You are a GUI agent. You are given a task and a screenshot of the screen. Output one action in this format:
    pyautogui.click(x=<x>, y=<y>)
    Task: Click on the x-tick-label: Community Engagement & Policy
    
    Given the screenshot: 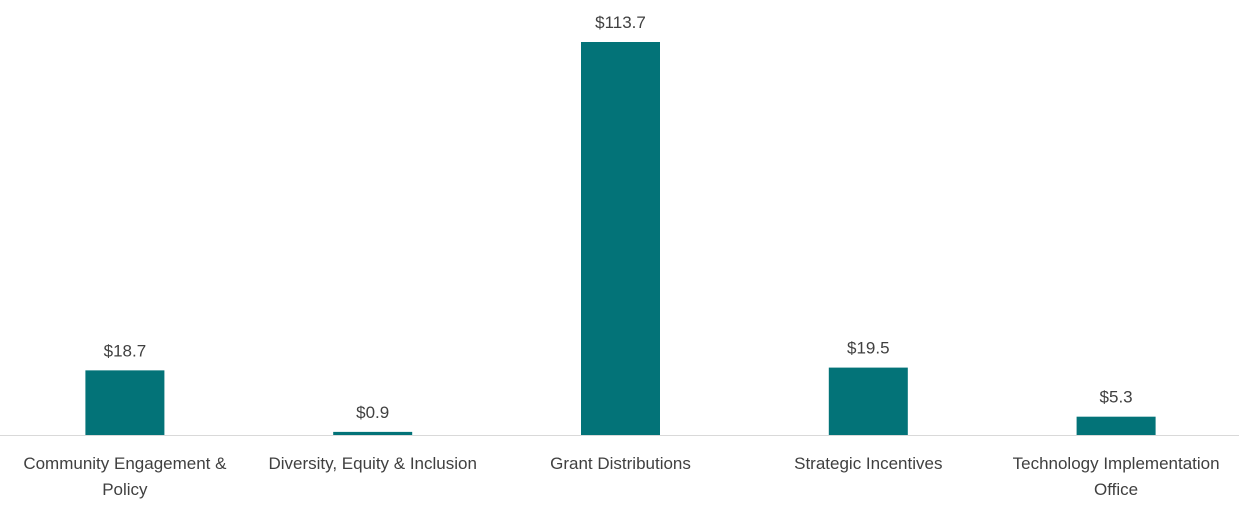 What is the action you would take?
    pyautogui.click(x=125, y=476)
    